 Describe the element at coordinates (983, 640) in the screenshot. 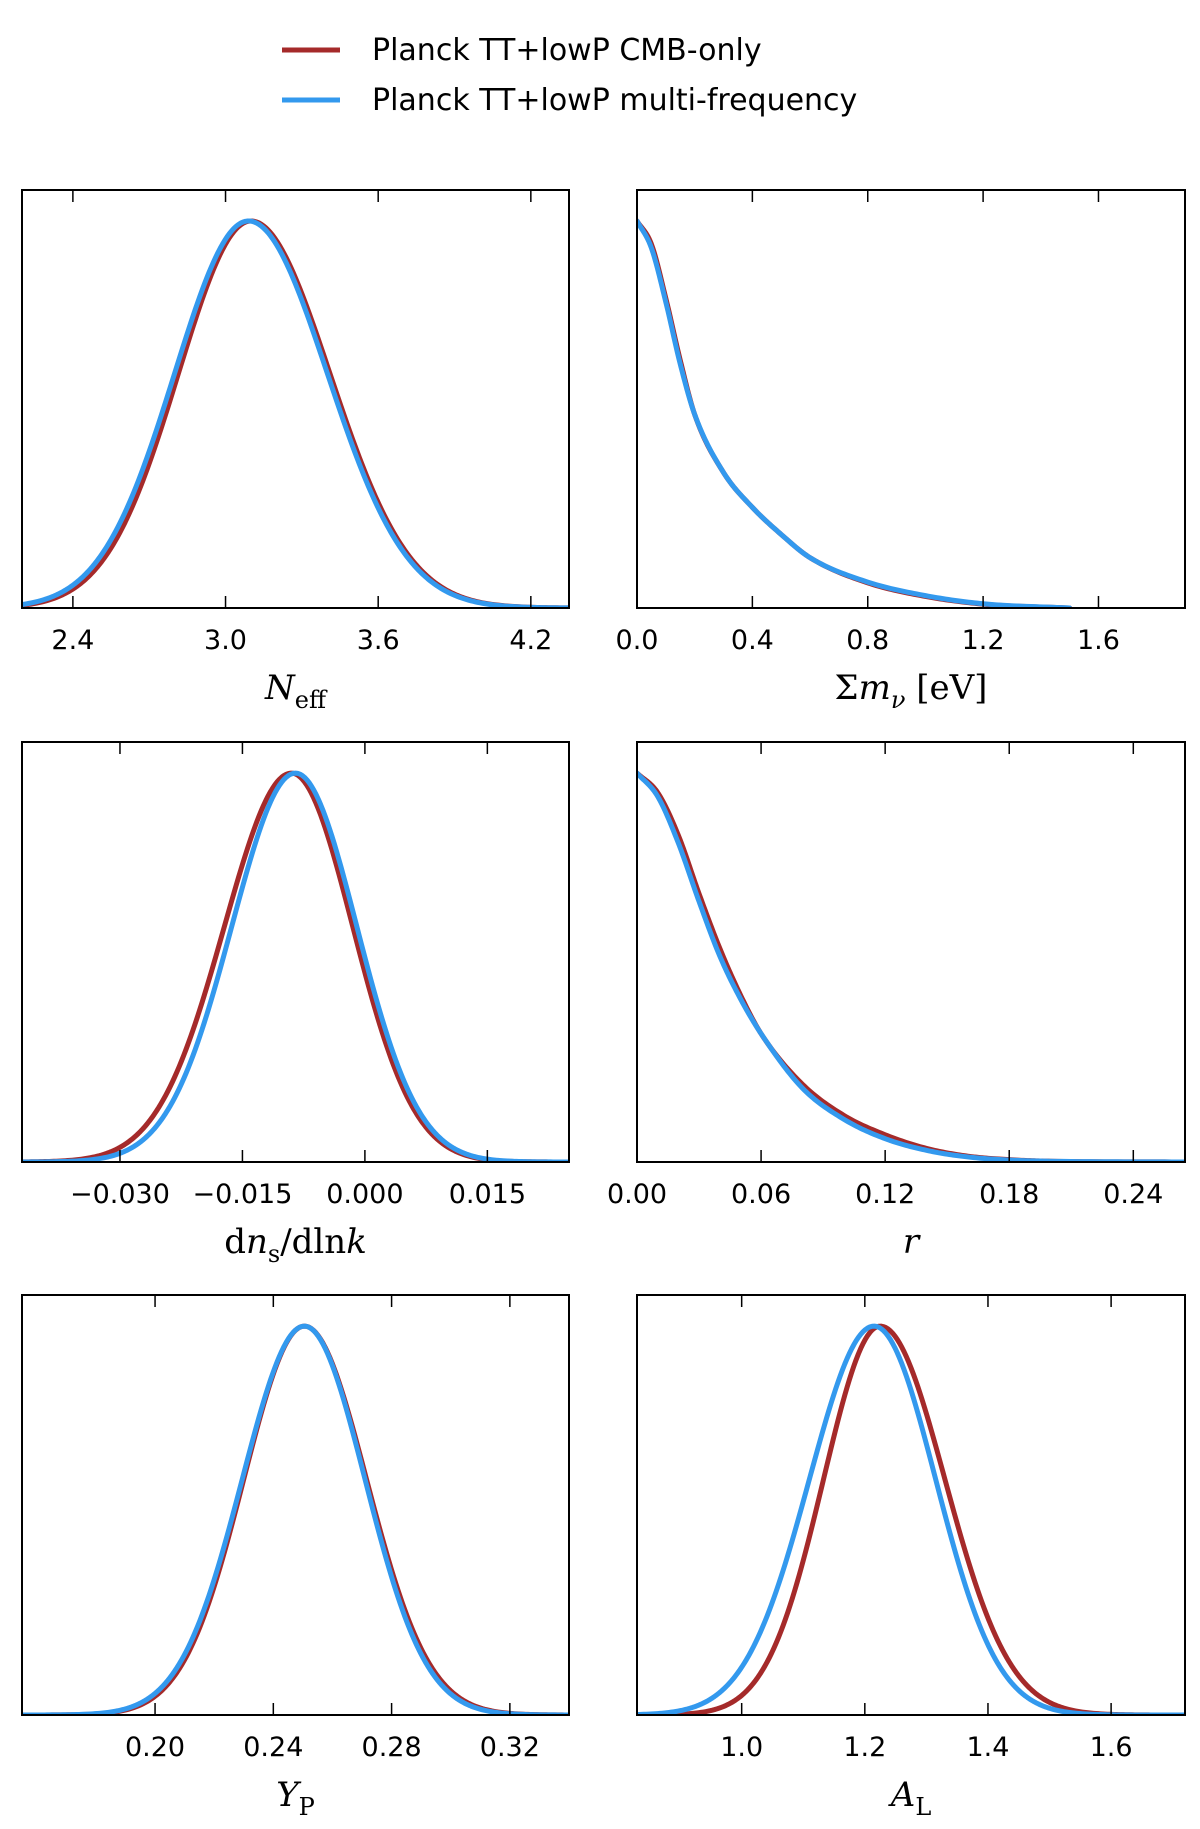

I see `x-tick-label-mnu: 1.2` at that location.